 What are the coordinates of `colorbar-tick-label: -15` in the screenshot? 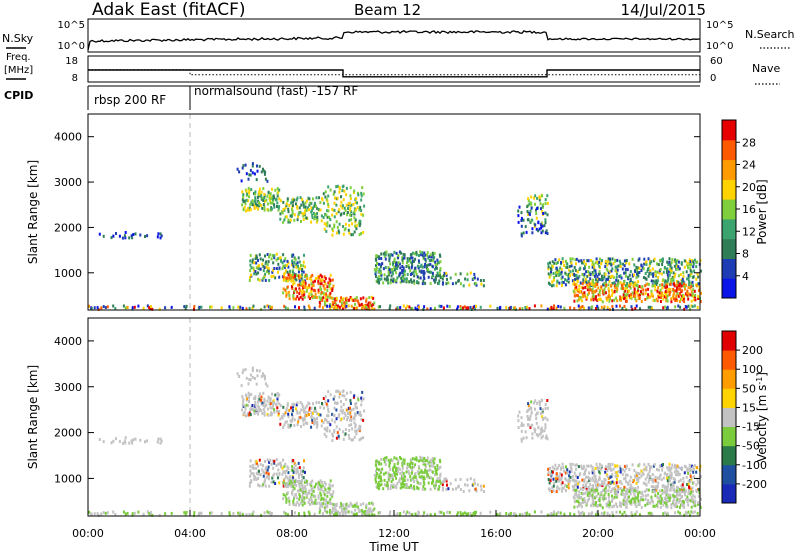 It's located at (751, 427).